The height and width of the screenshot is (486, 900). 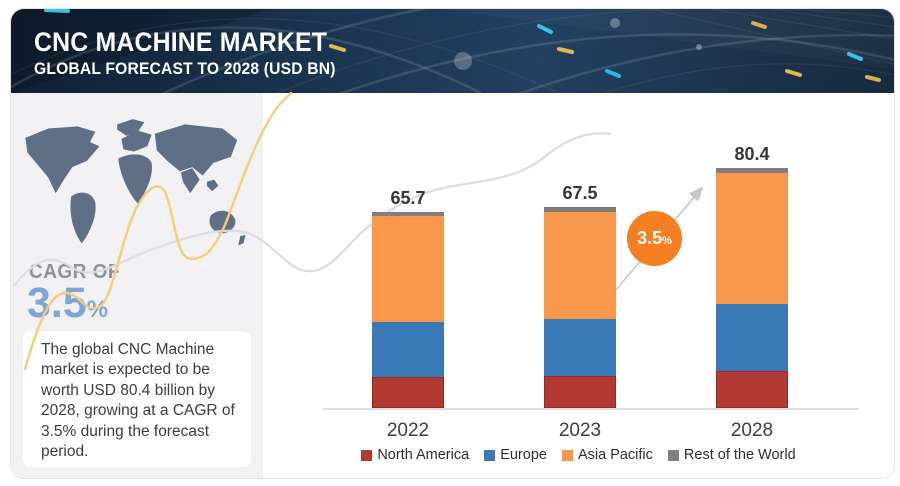 I want to click on bar-segment-2023-europe, so click(x=580, y=348).